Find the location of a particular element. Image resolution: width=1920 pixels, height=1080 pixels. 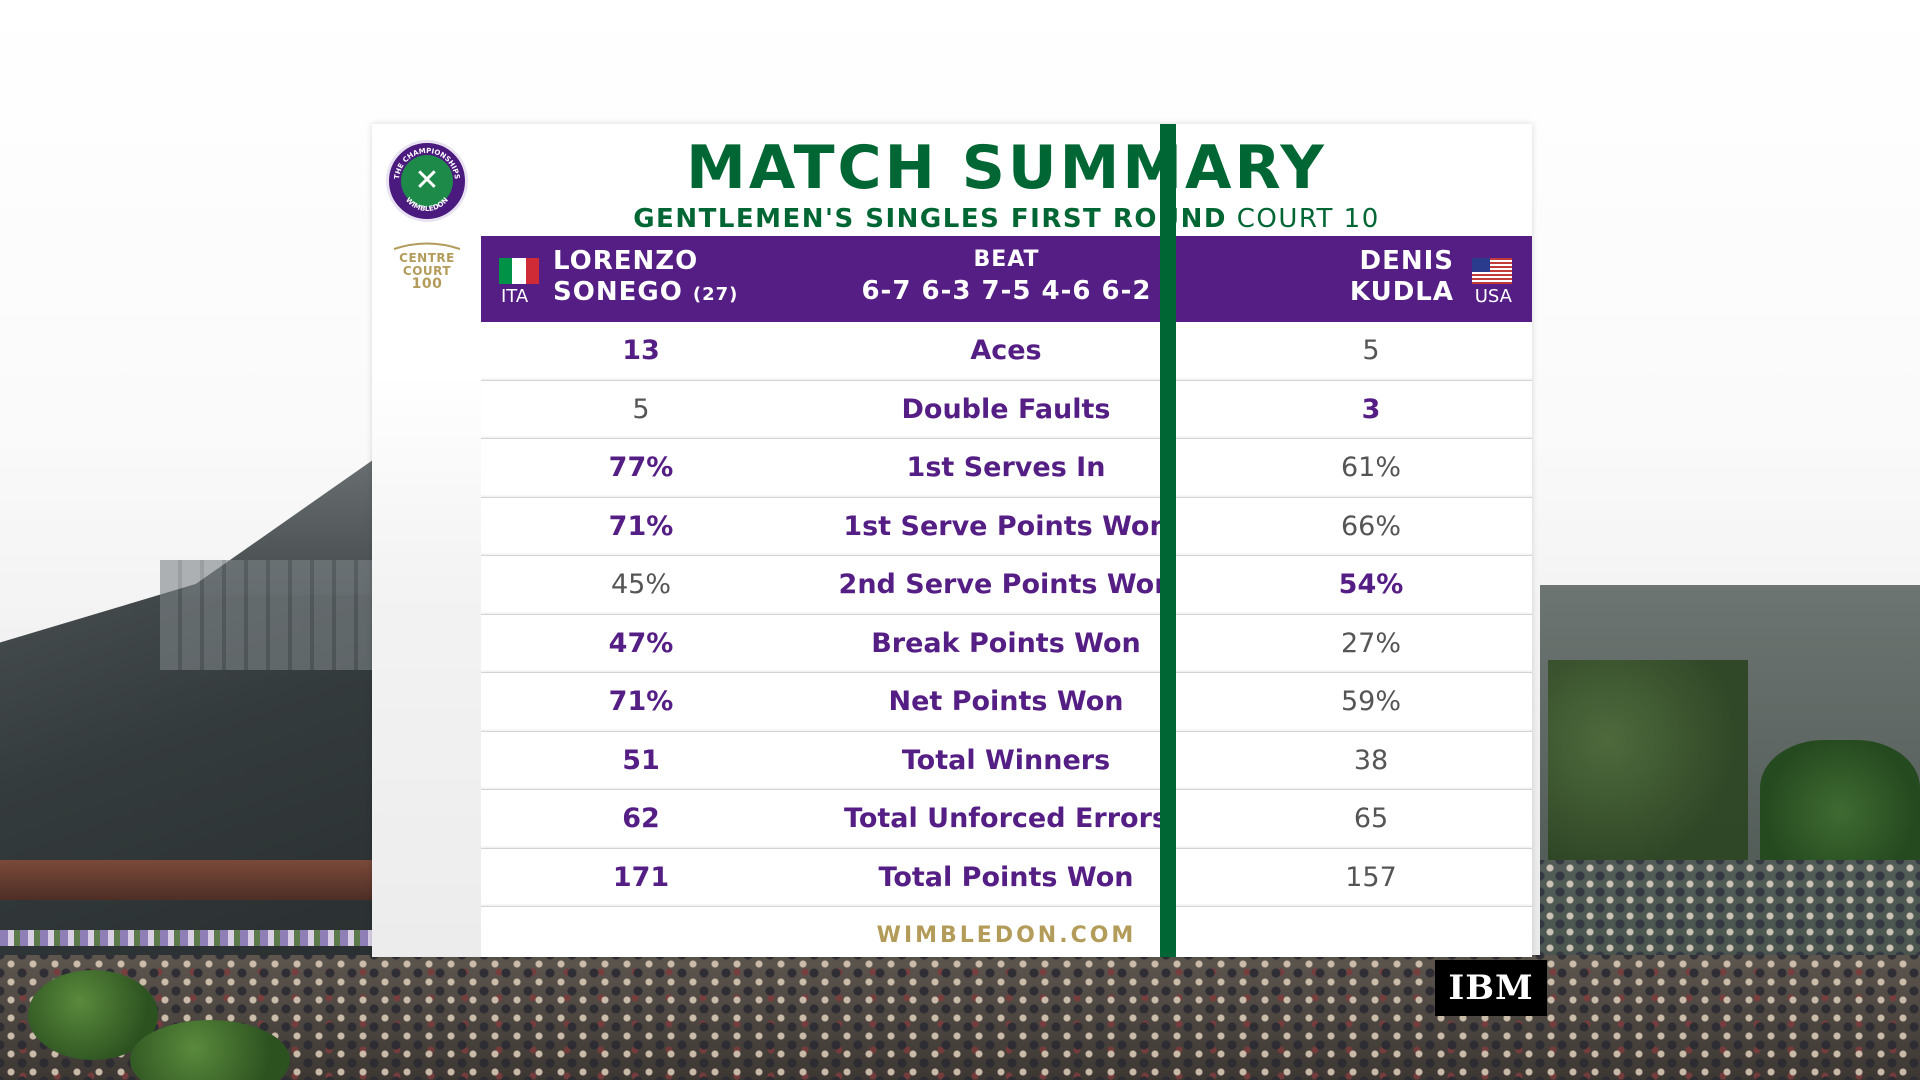

roof-arch-icon is located at coordinates (427, 246).